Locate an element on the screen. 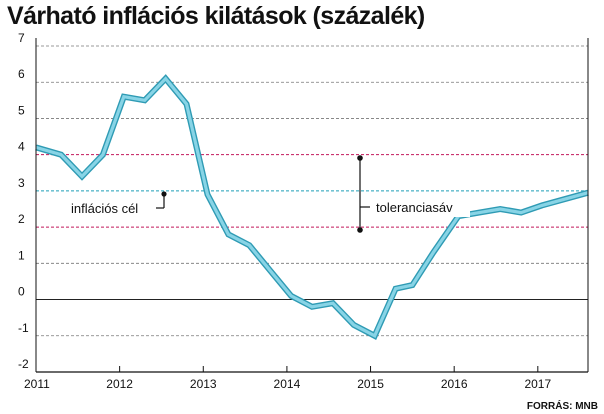 This screenshot has width=604, height=414. y-tick-label: 4 is located at coordinates (21, 147).